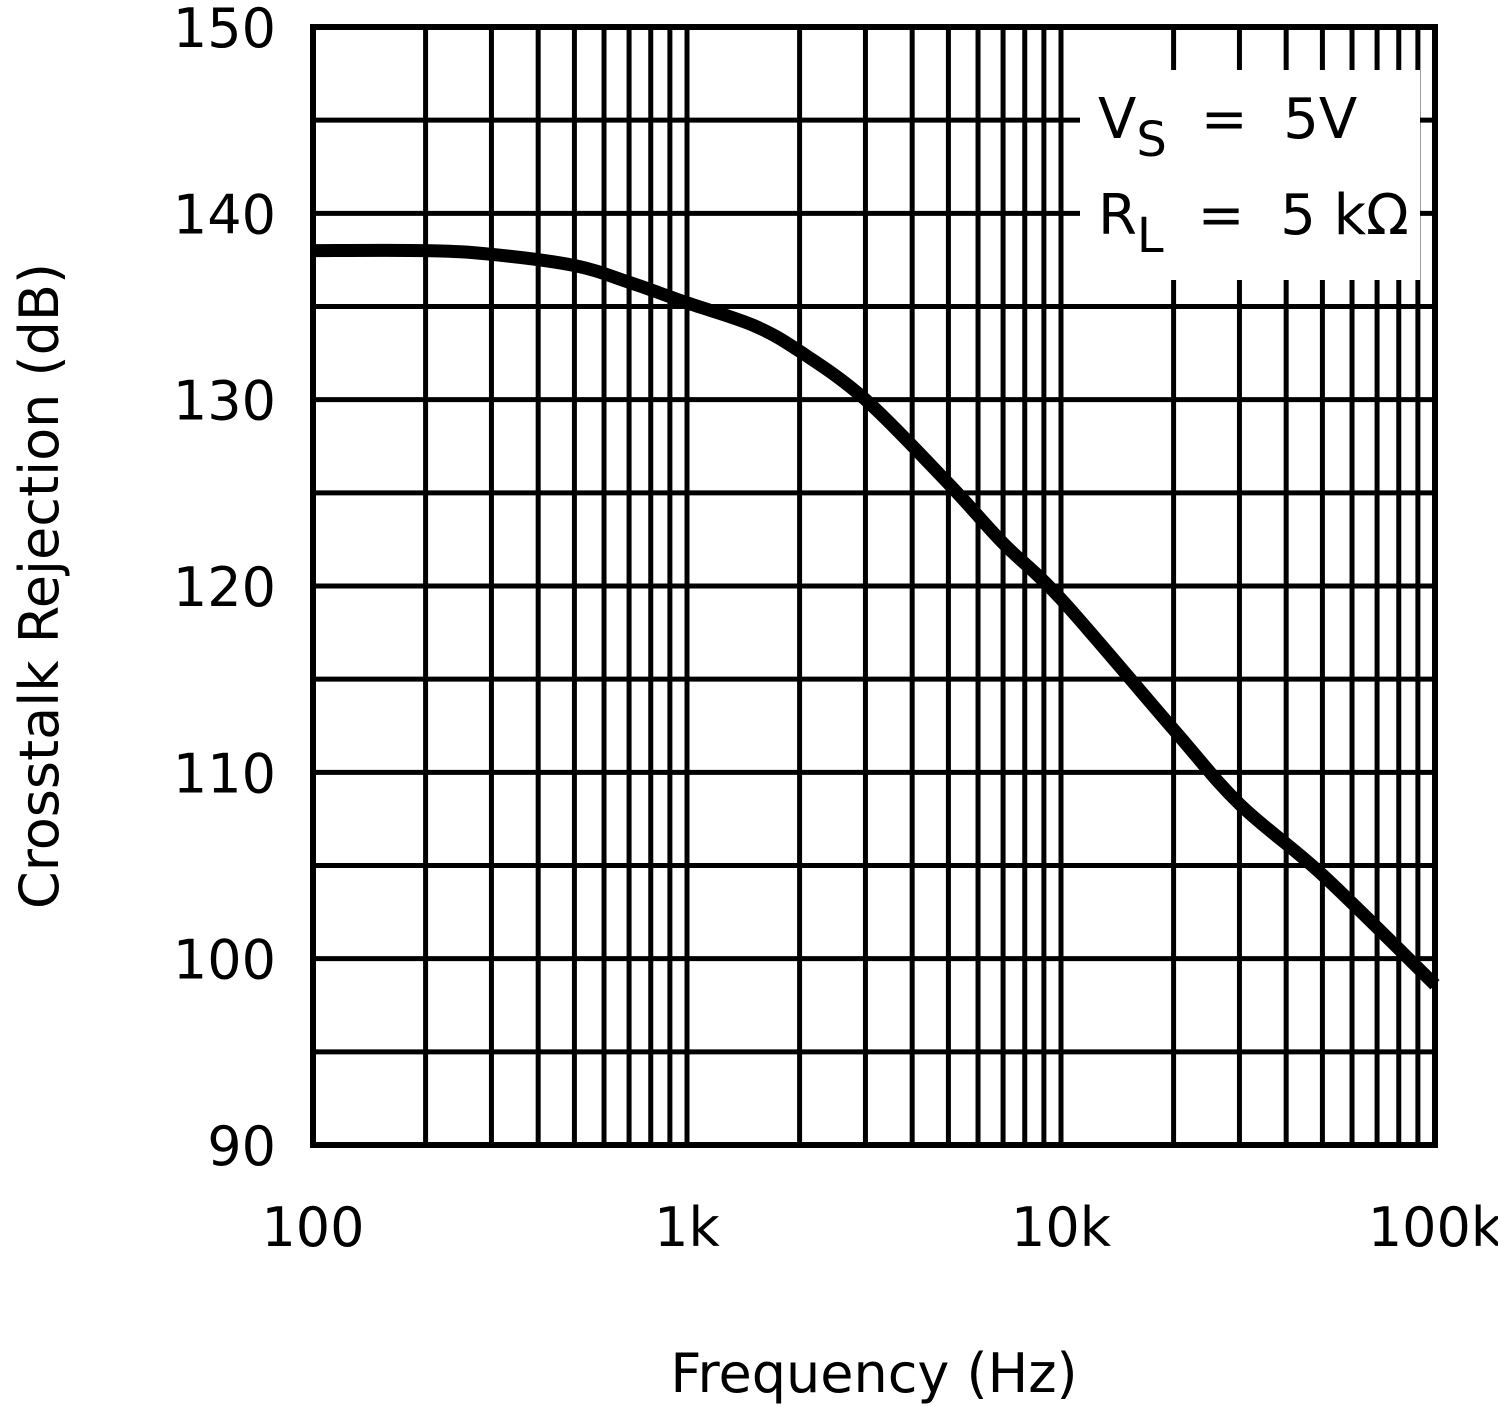  I want to click on y-tick-label: 140, so click(224, 214).